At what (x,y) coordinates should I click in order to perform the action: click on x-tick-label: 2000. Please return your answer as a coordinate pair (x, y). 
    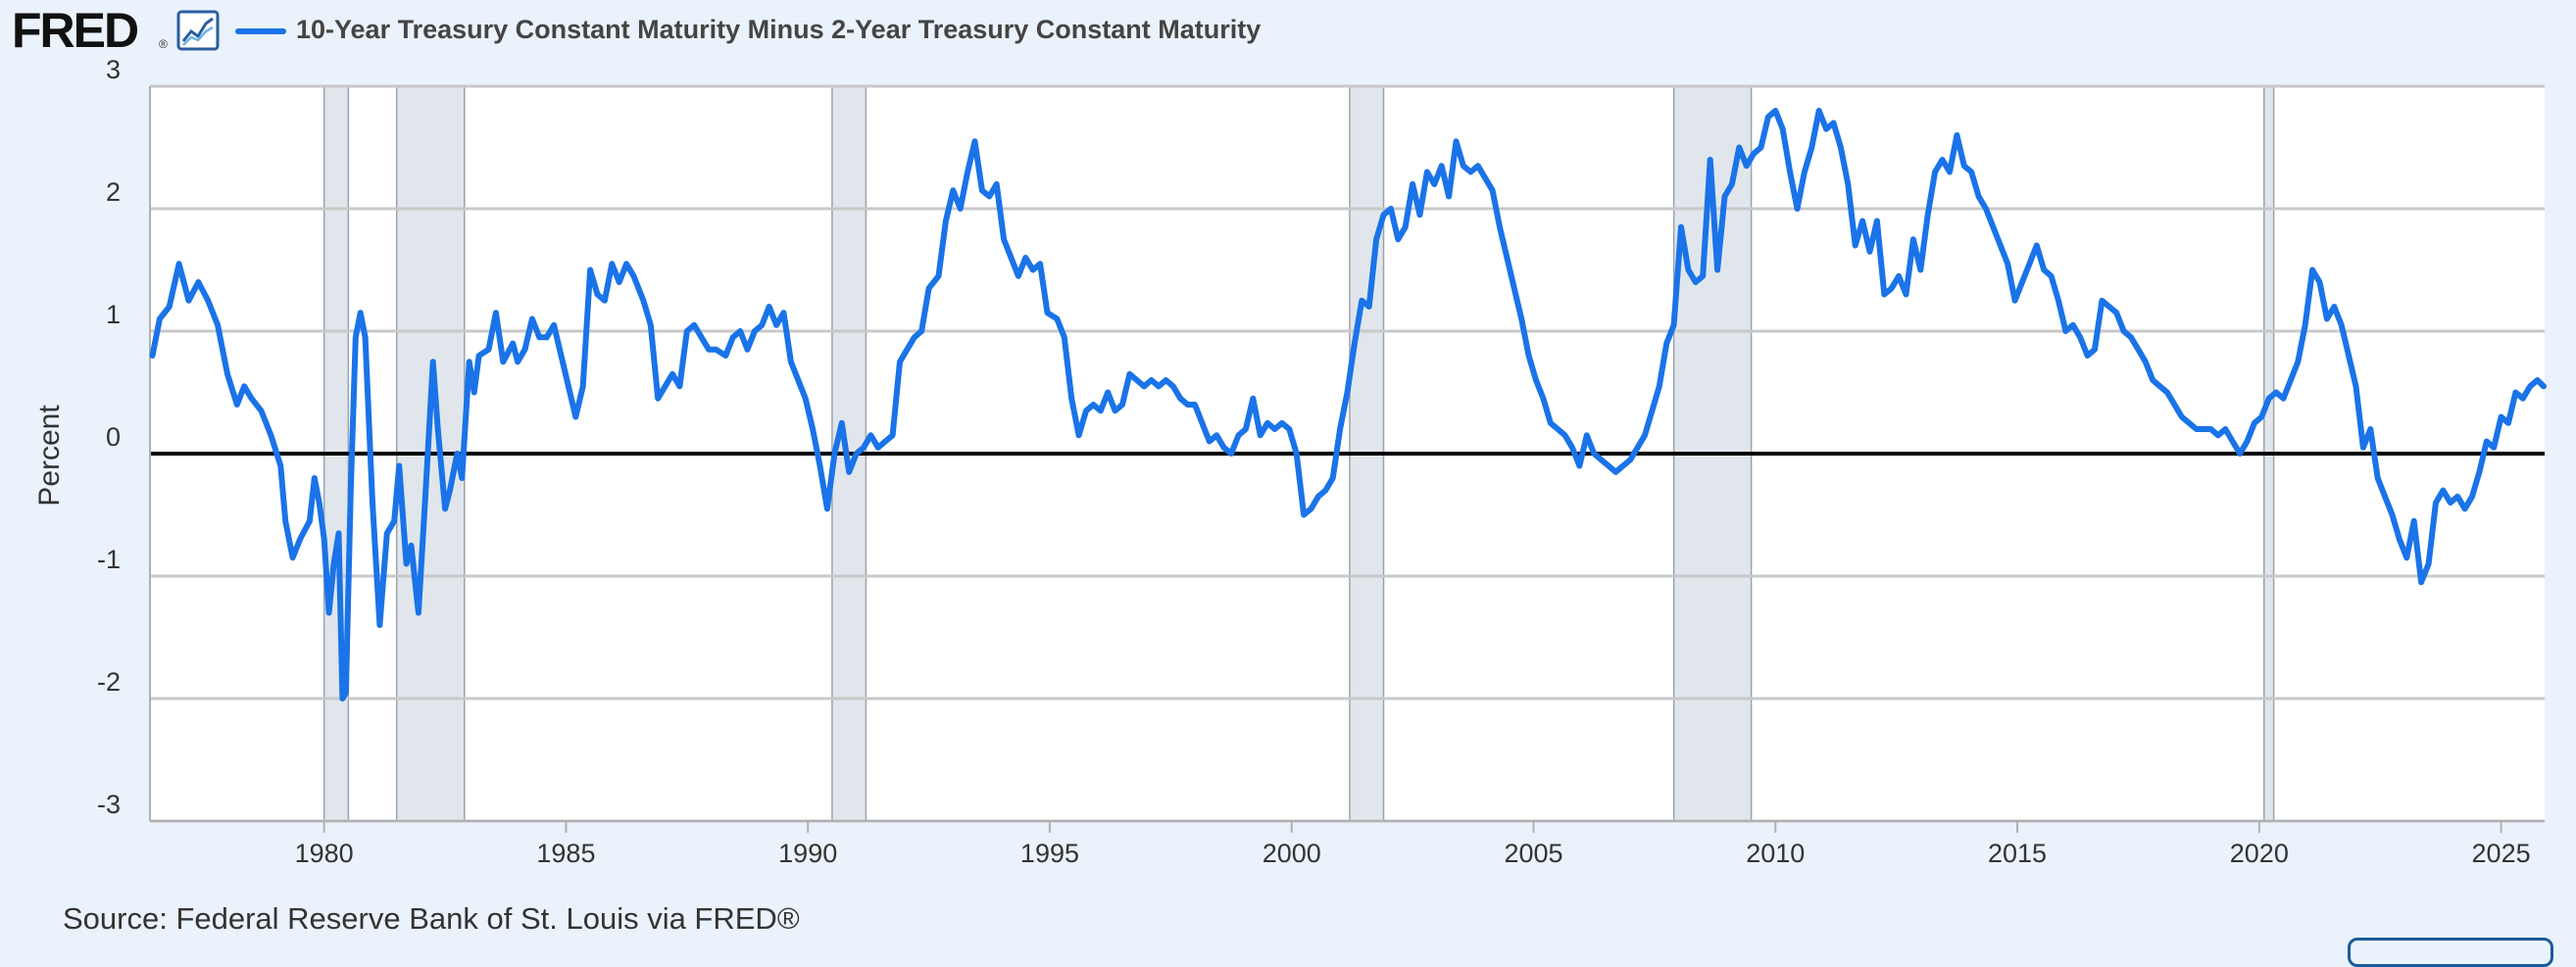
    Looking at the image, I should click on (1292, 854).